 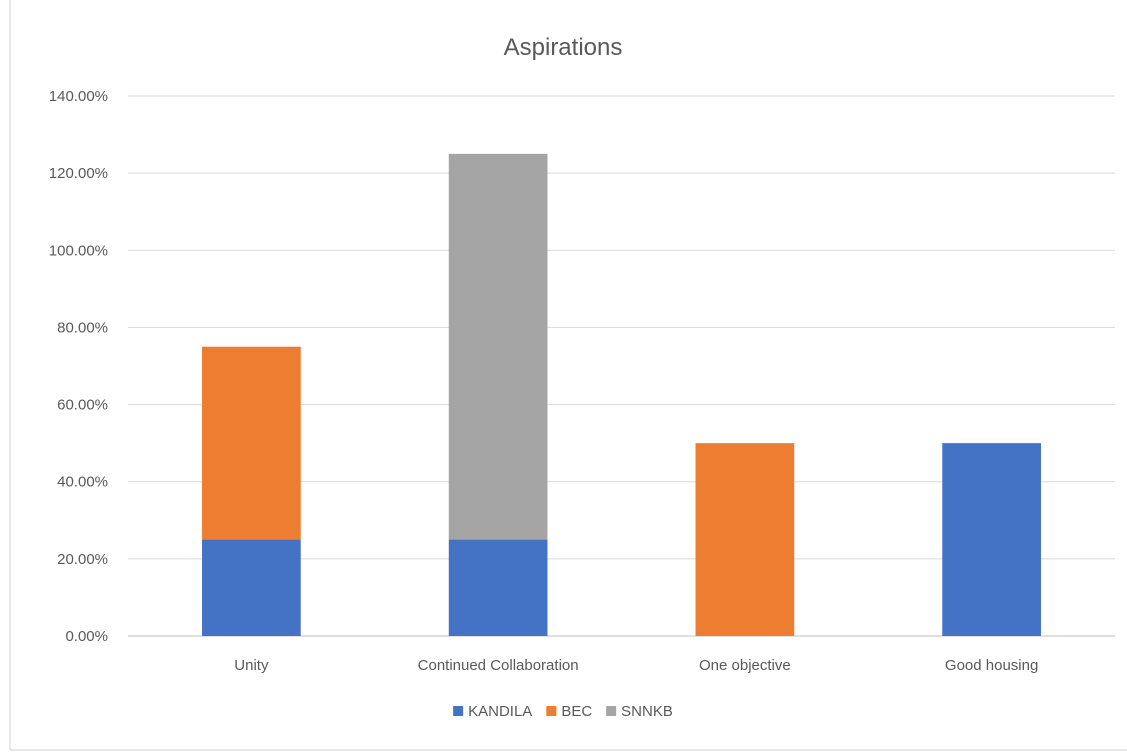 I want to click on chart-title: Aspirations, so click(x=563, y=47).